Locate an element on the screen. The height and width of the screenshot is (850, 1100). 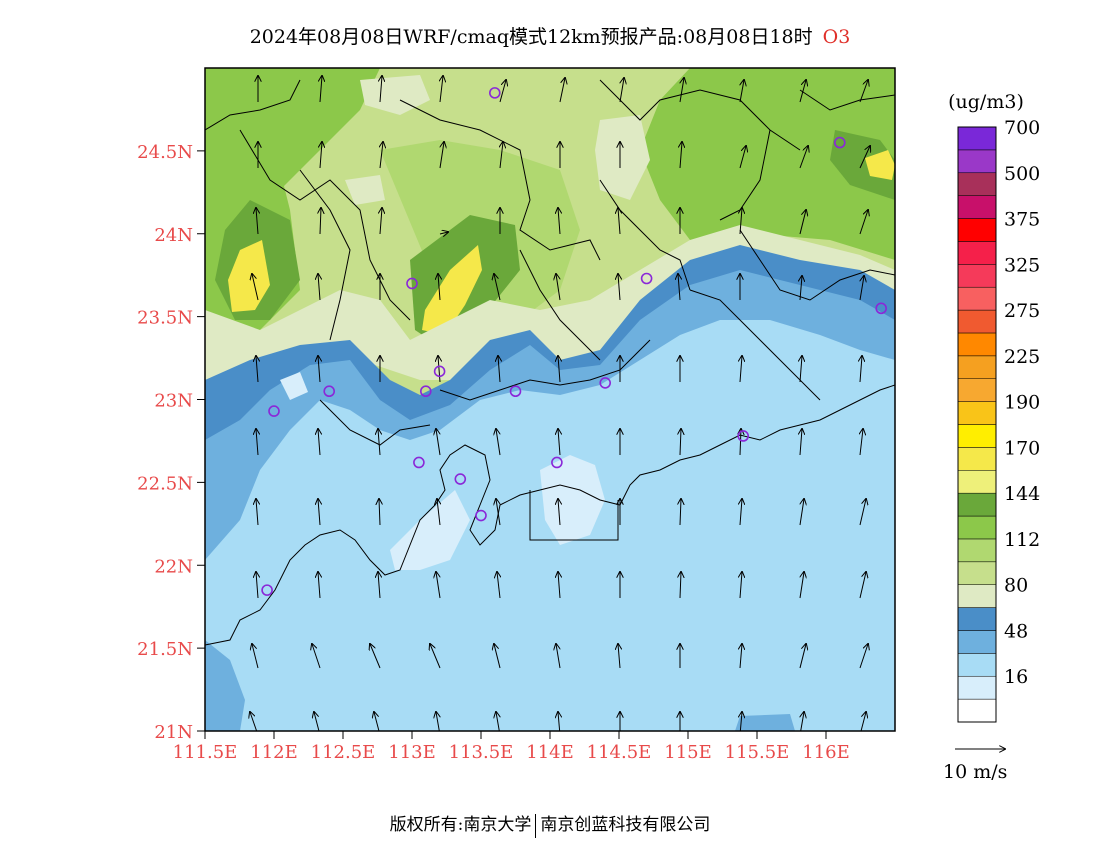
lat-tick-label: 22N is located at coordinates (173, 566).